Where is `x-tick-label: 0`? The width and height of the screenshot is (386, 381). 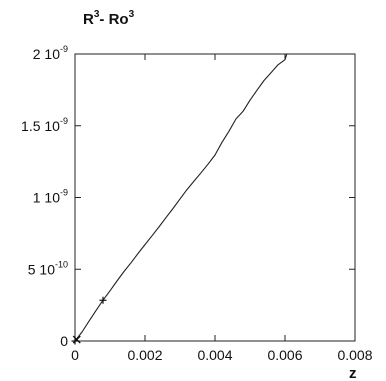
x-tick-label: 0 is located at coordinates (75, 355).